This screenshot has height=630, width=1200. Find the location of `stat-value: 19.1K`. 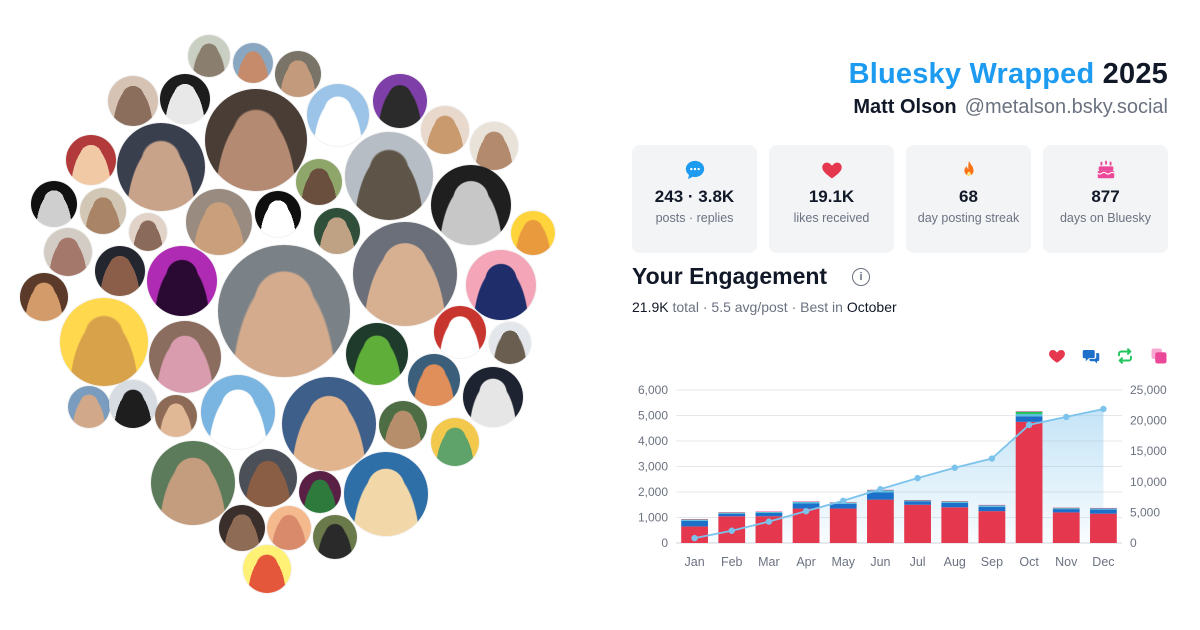

stat-value: 19.1K is located at coordinates (831, 196).